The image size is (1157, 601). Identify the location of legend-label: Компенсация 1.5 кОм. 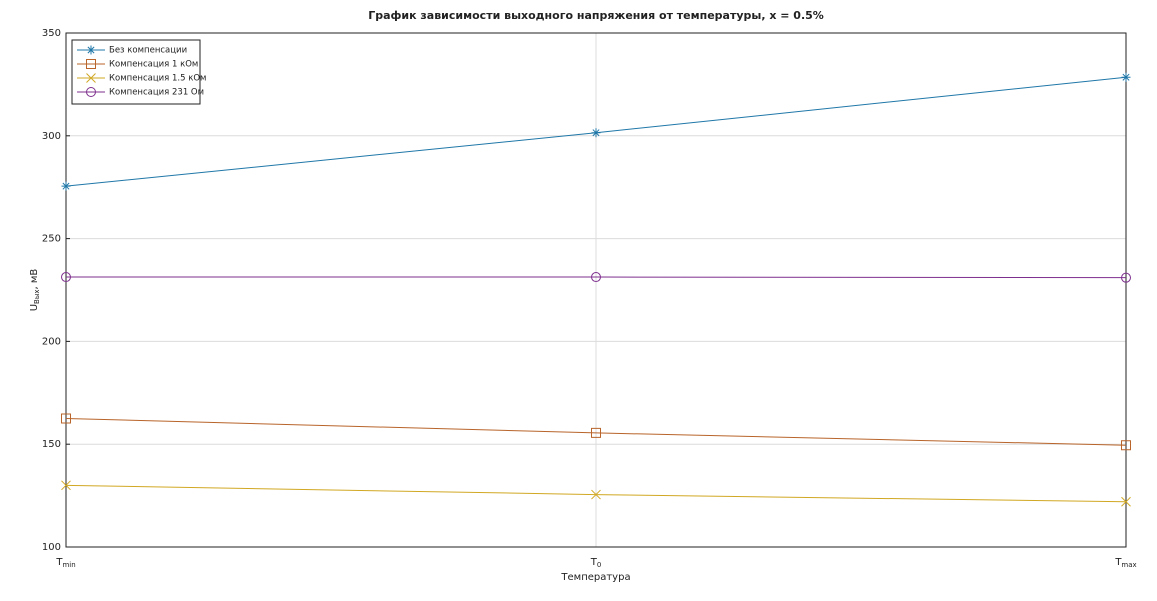
(157, 79).